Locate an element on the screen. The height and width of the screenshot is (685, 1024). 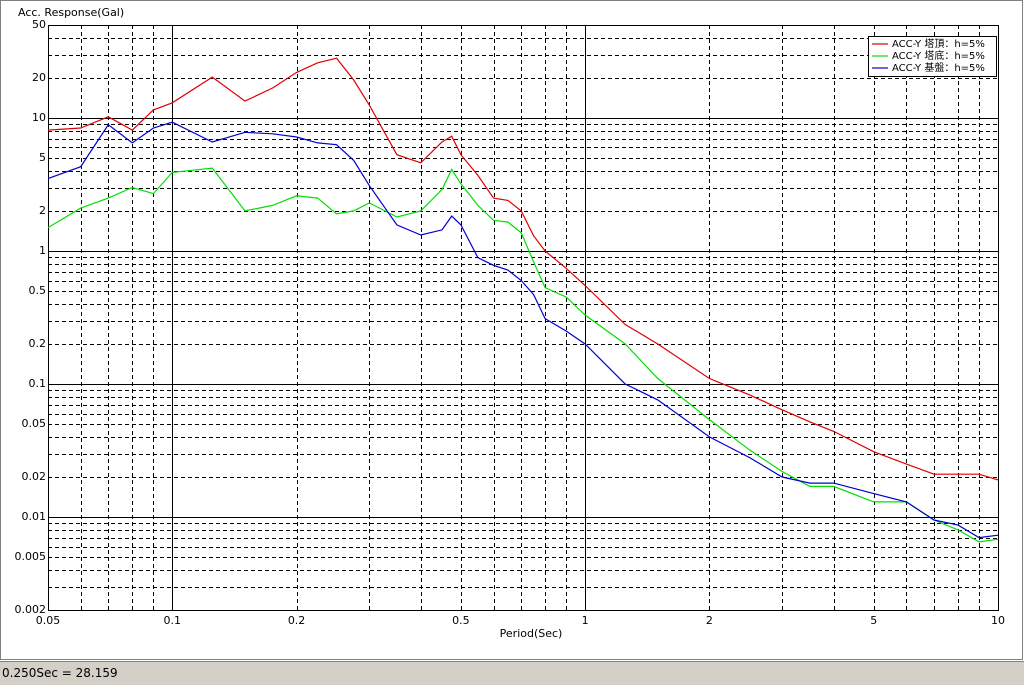
x-tick-label: 5 is located at coordinates (873, 620).